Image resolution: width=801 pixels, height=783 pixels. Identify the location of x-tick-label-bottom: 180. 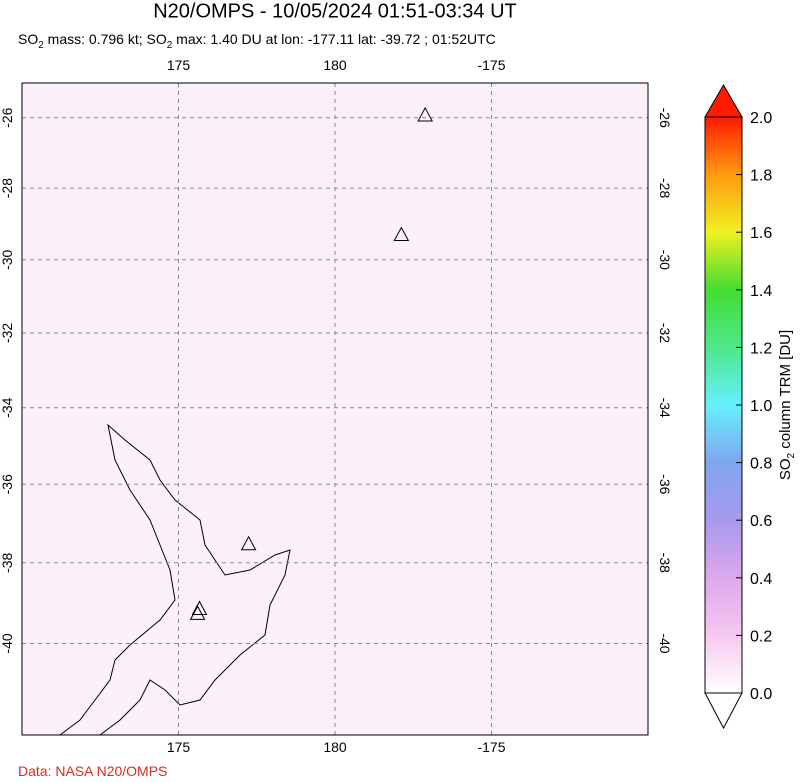
(335, 747).